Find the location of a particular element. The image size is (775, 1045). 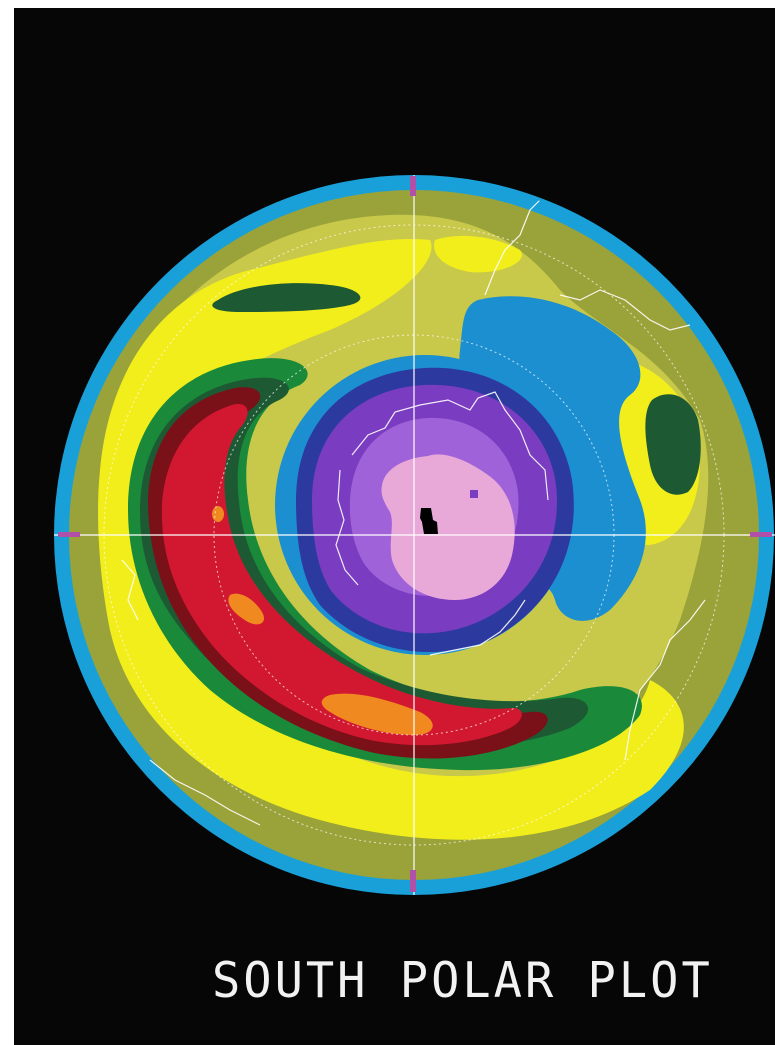

tick-right is located at coordinates (761, 534).